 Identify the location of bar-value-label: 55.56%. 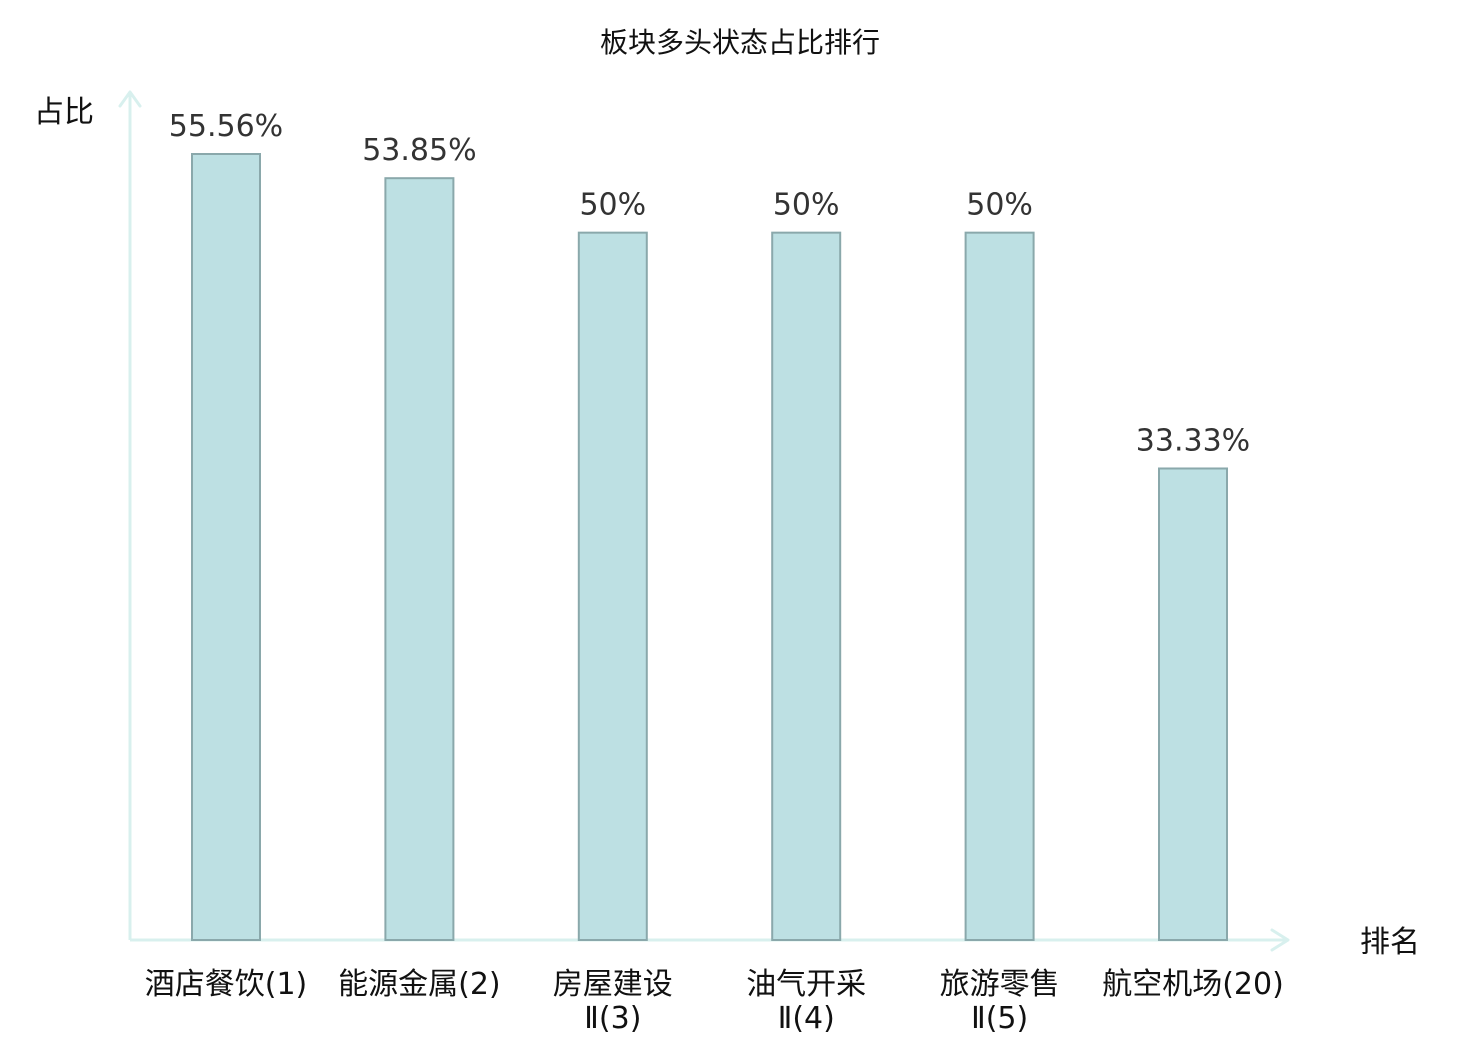
(226, 126).